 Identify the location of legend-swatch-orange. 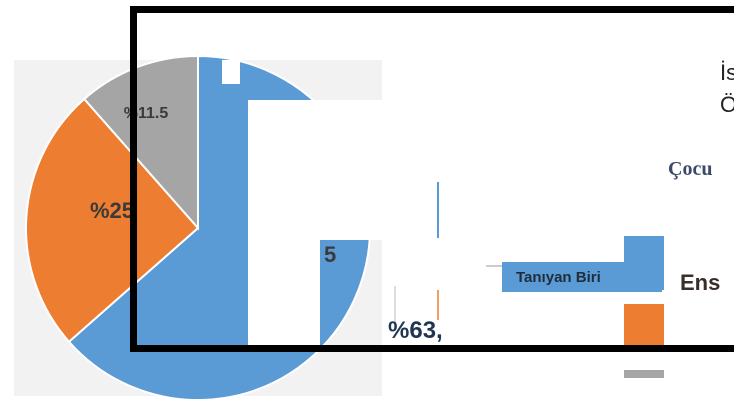
(644, 327).